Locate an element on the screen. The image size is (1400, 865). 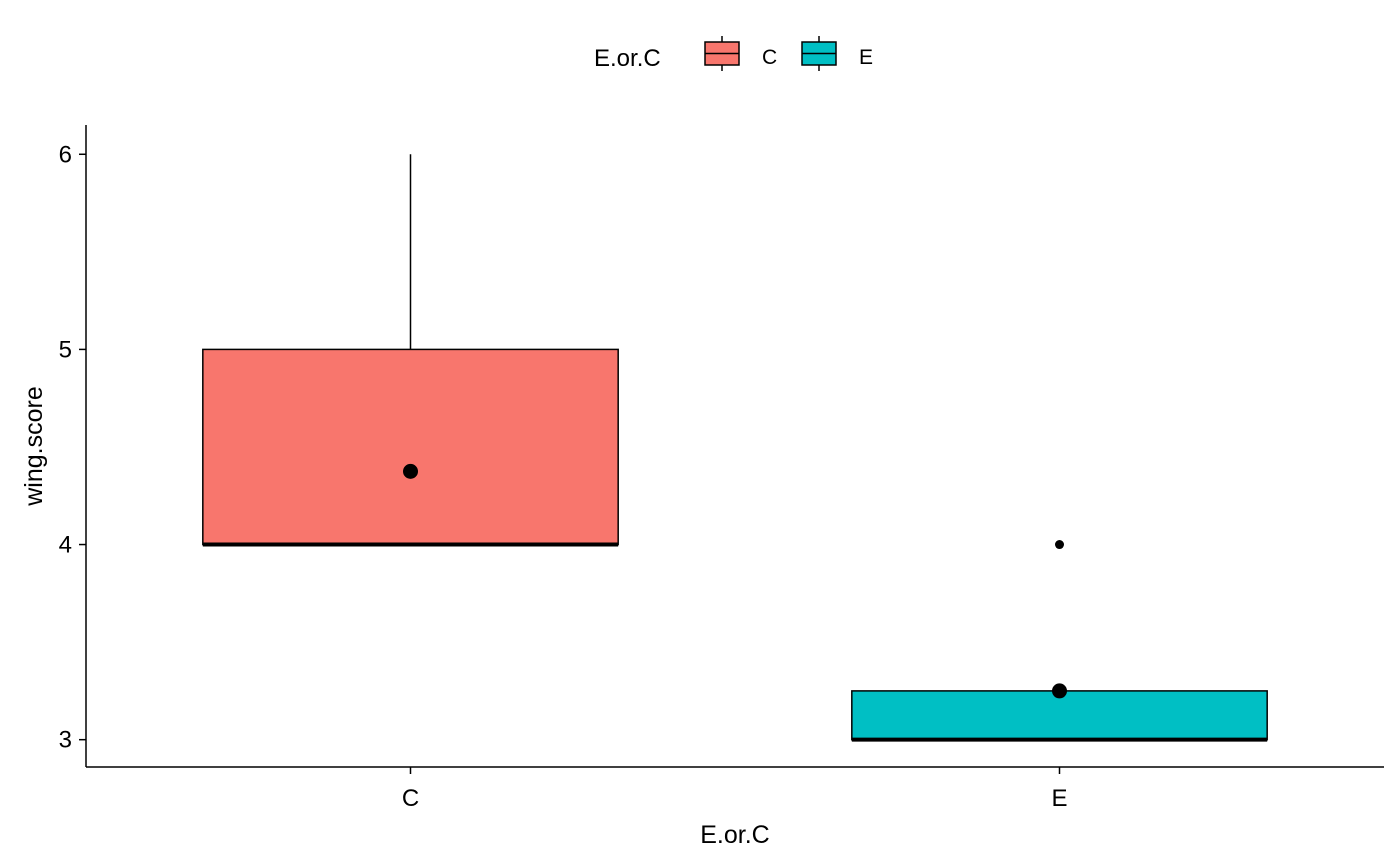
box-group-c is located at coordinates (410, 350).